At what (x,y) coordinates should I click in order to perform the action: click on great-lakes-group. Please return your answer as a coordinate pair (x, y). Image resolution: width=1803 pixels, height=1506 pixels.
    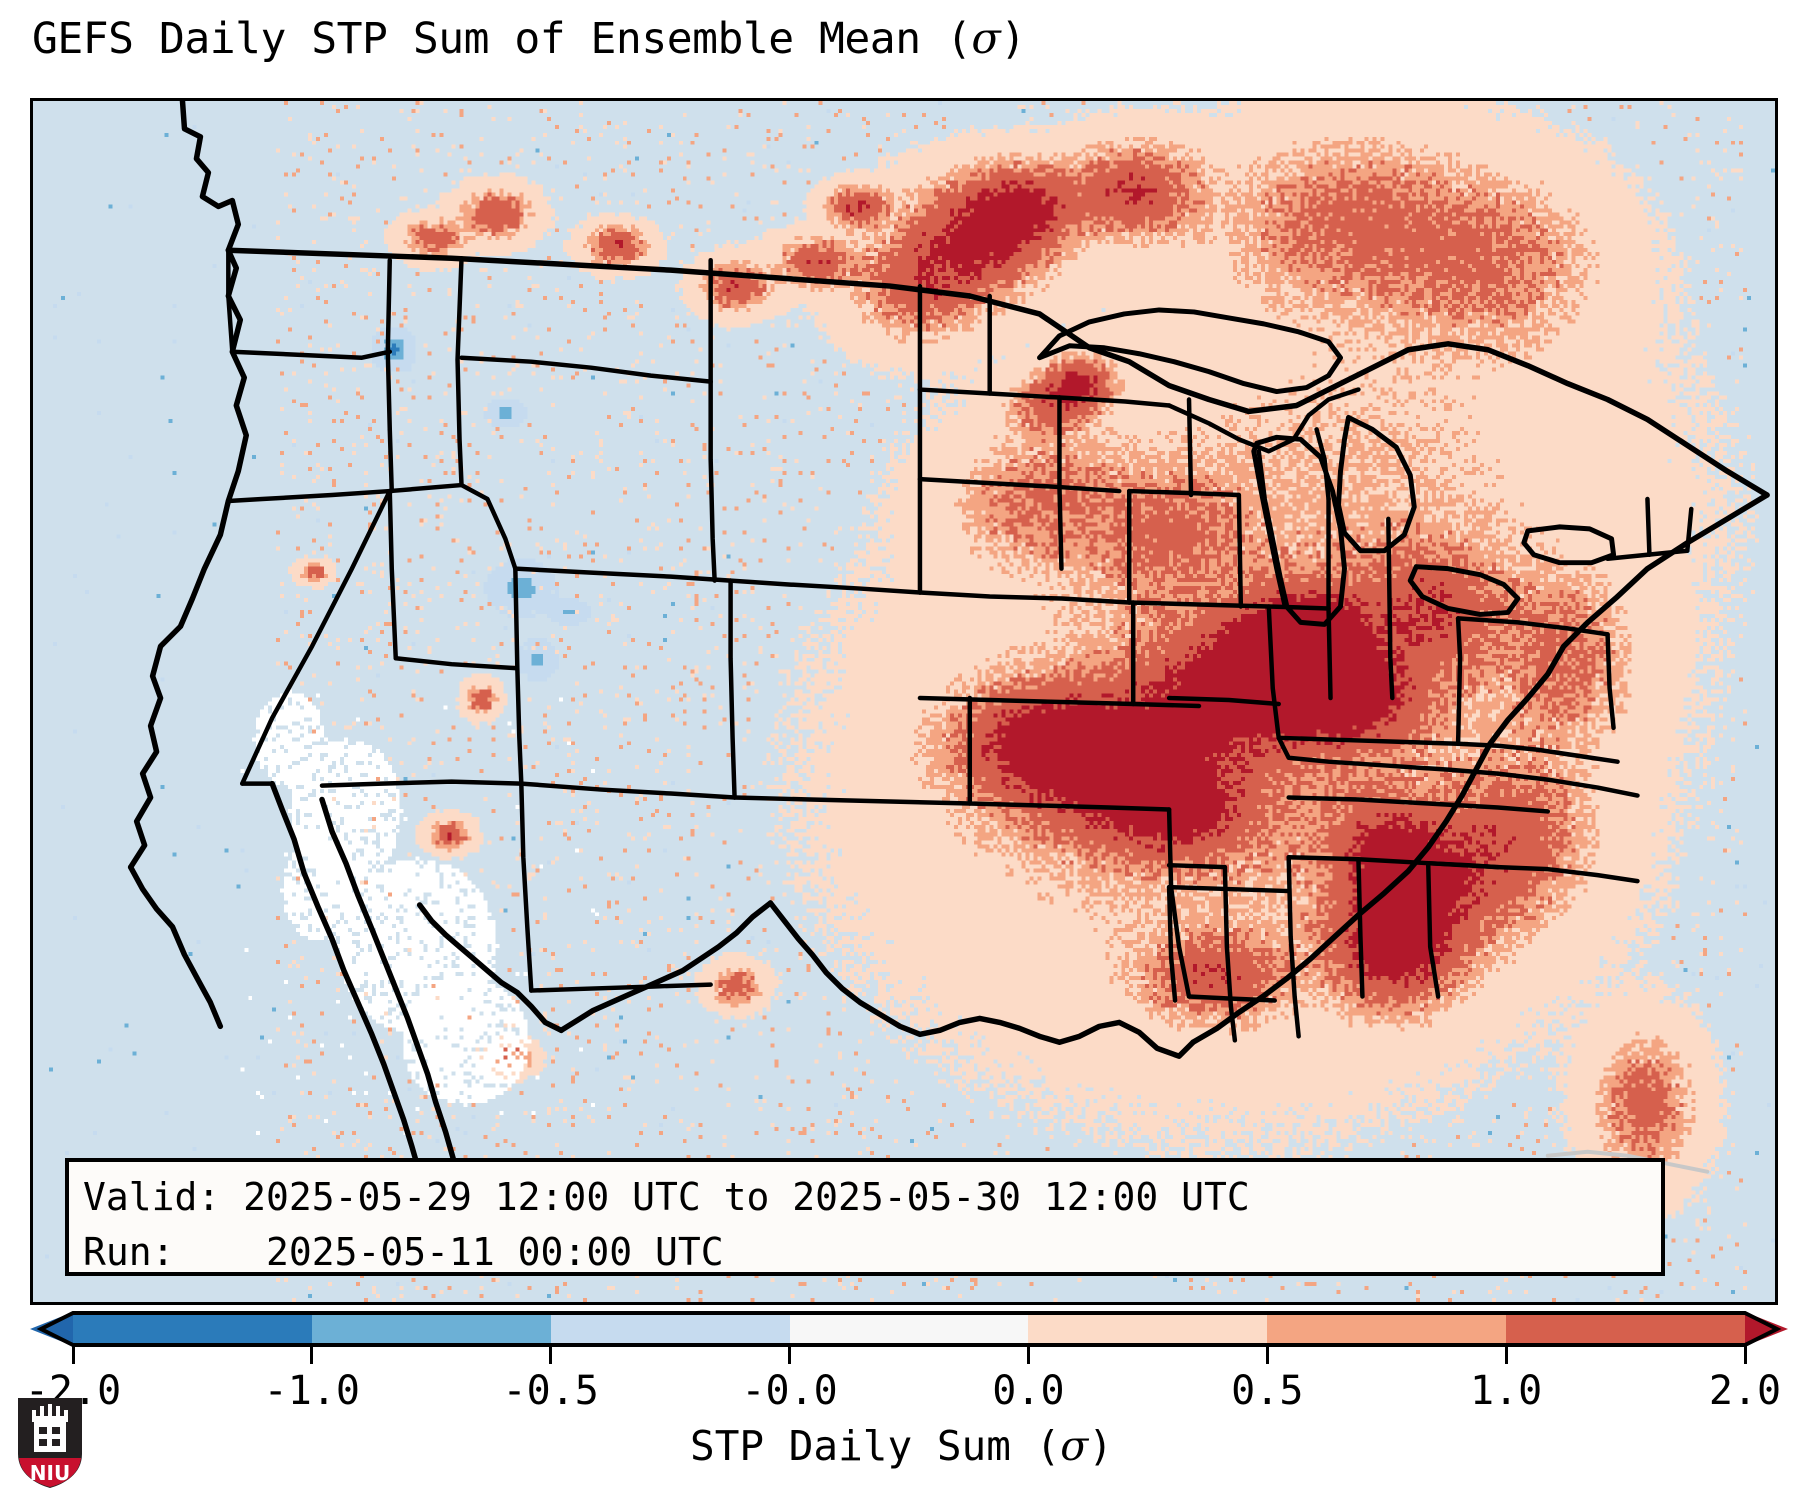
    Looking at the image, I should click on (1327, 467).